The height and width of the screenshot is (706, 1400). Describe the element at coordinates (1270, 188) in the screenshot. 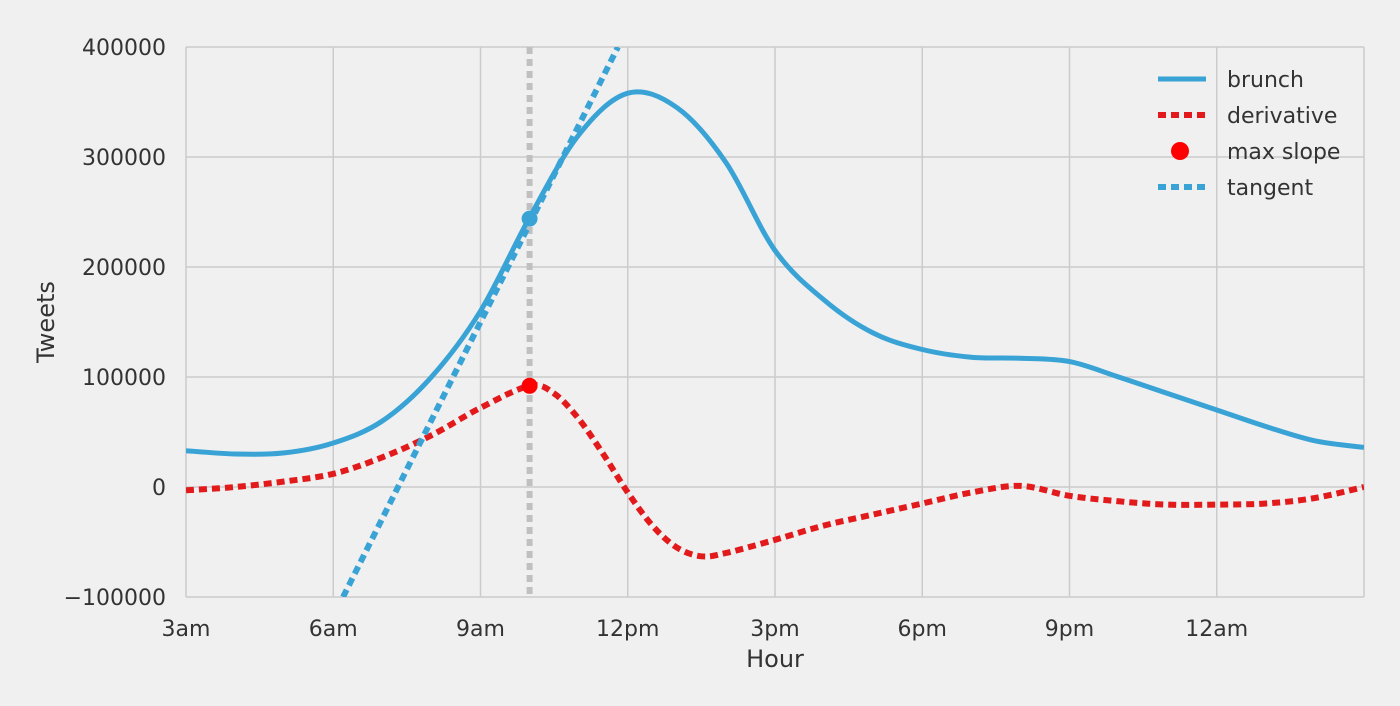

I see `legend-label: tangent` at that location.